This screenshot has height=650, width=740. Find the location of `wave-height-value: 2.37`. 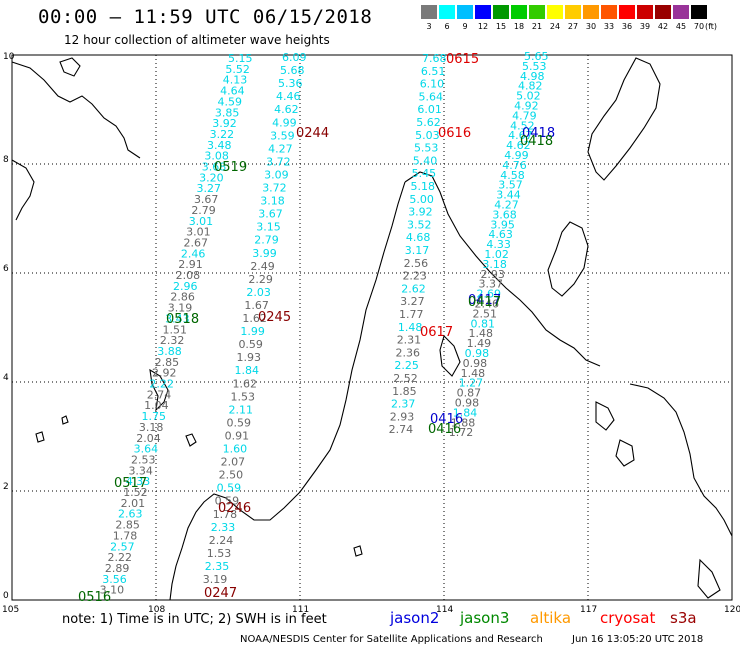

wave-height-value: 2.37 is located at coordinates (403, 404).